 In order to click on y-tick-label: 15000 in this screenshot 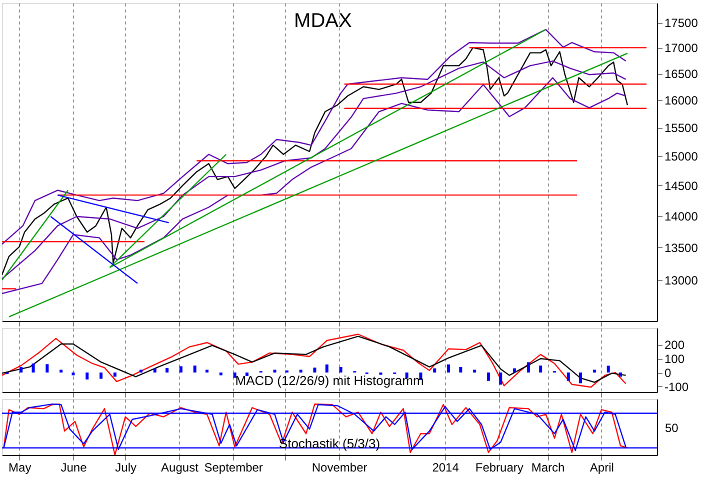, I will do `click(681, 157)`.